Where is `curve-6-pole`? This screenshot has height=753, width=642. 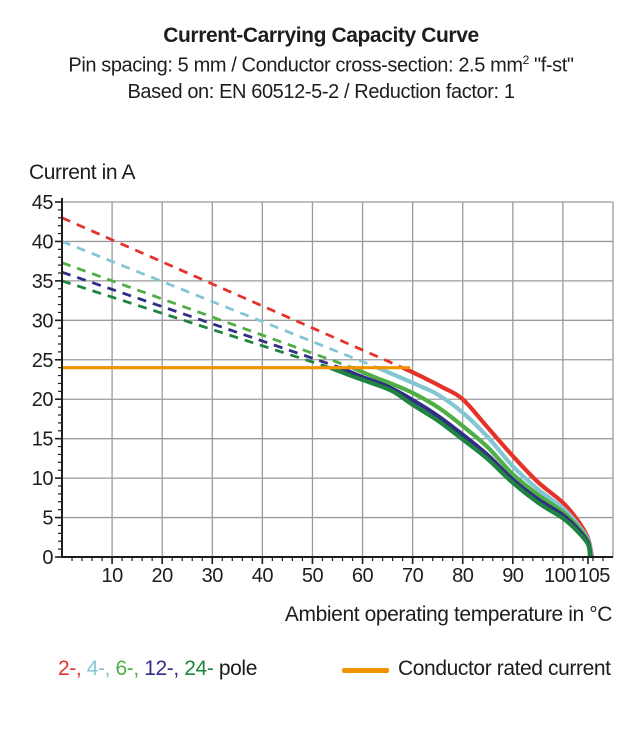
curve-6-pole is located at coordinates (472, 461).